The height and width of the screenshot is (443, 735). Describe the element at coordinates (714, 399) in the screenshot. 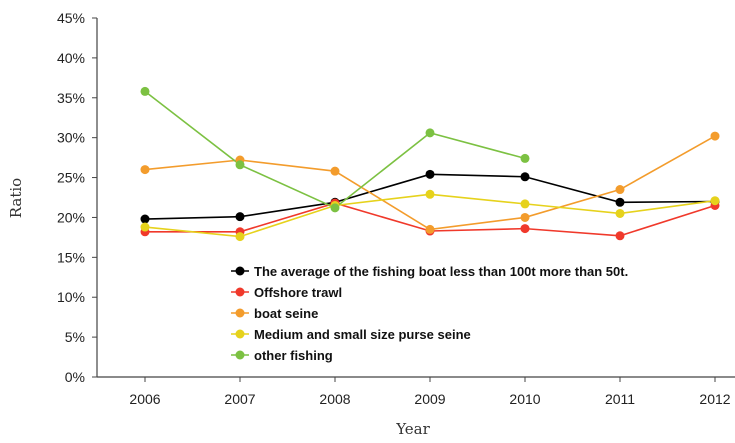

I see `x-tick-label: 2012` at that location.